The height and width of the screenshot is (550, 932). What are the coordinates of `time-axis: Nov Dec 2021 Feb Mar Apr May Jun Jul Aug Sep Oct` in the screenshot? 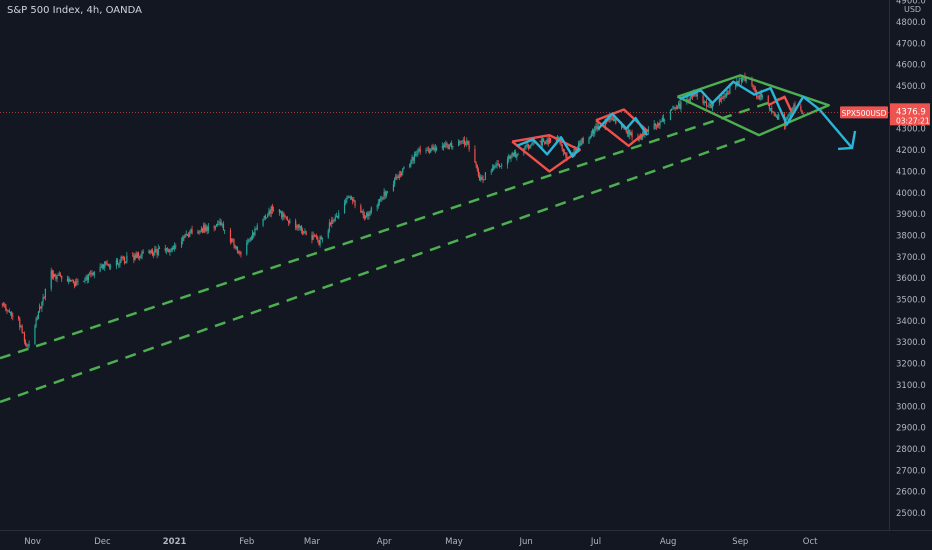 It's located at (421, 542).